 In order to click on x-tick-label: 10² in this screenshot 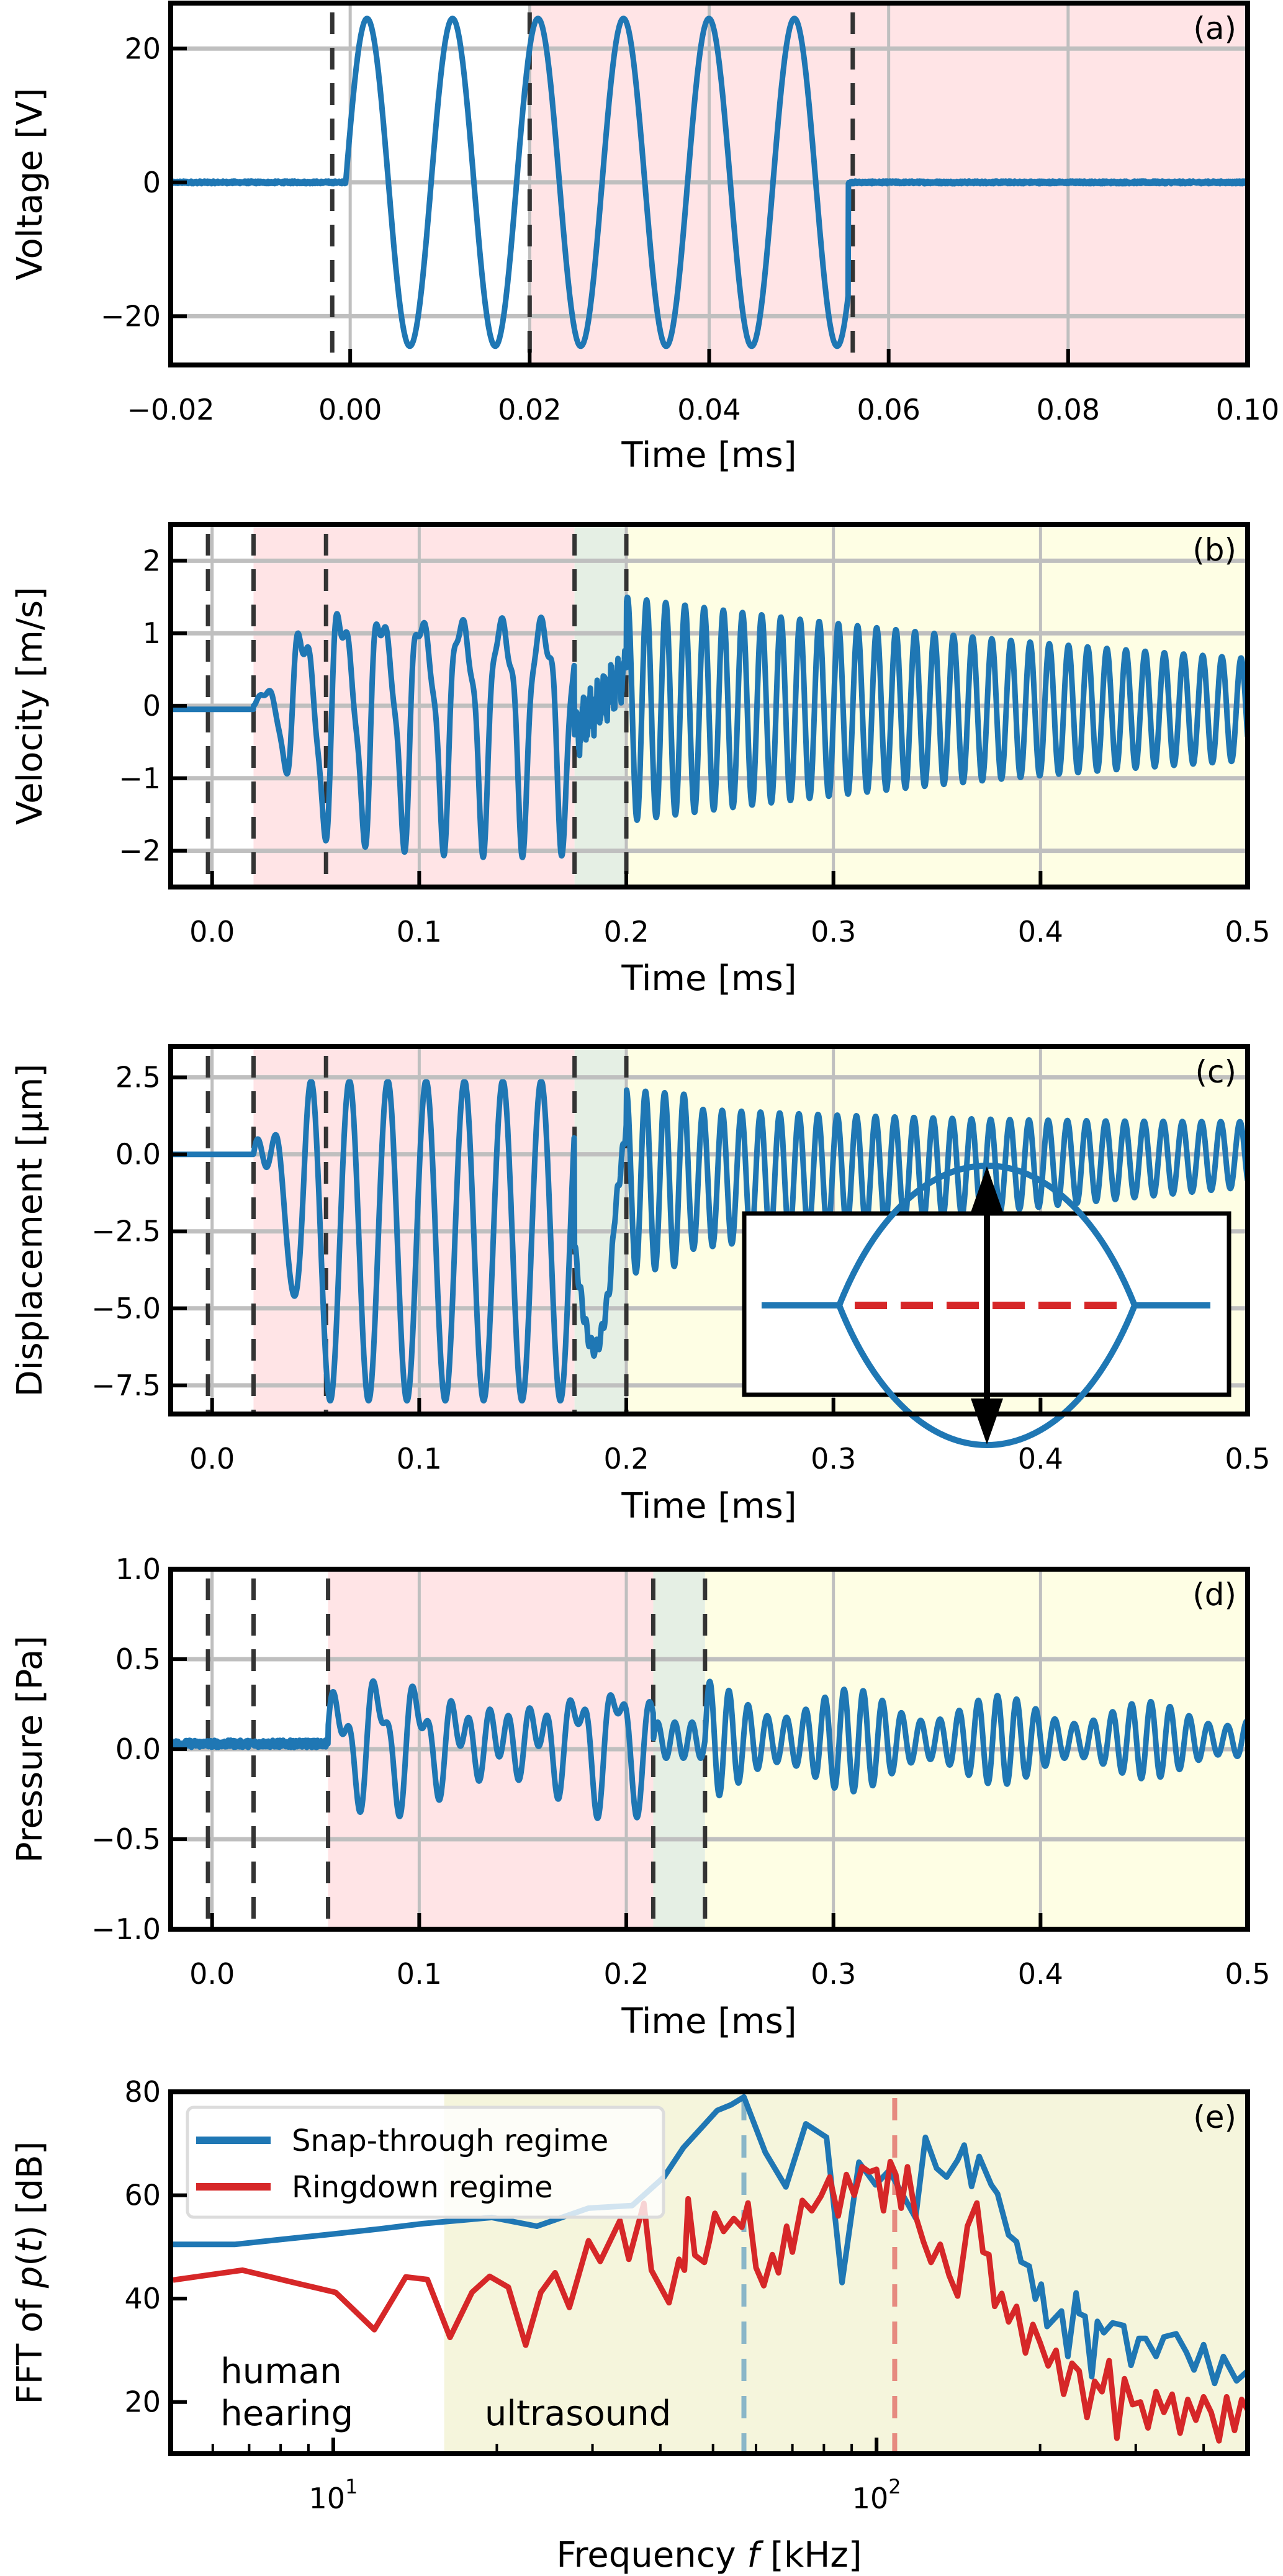, I will do `click(876, 2495)`.